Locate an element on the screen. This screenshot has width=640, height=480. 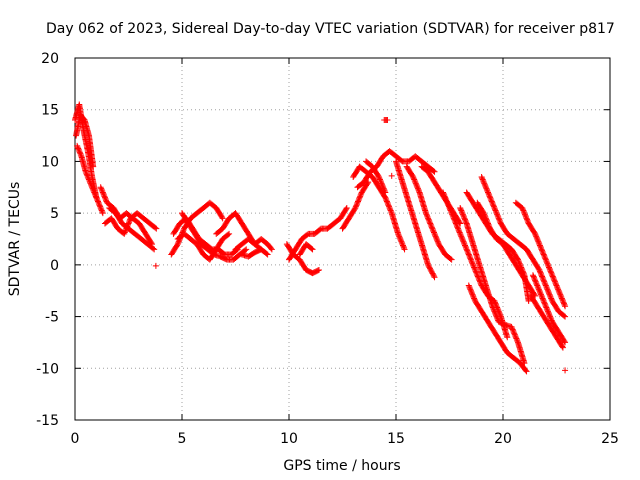
y-tick-label: 10 is located at coordinates (50, 162).